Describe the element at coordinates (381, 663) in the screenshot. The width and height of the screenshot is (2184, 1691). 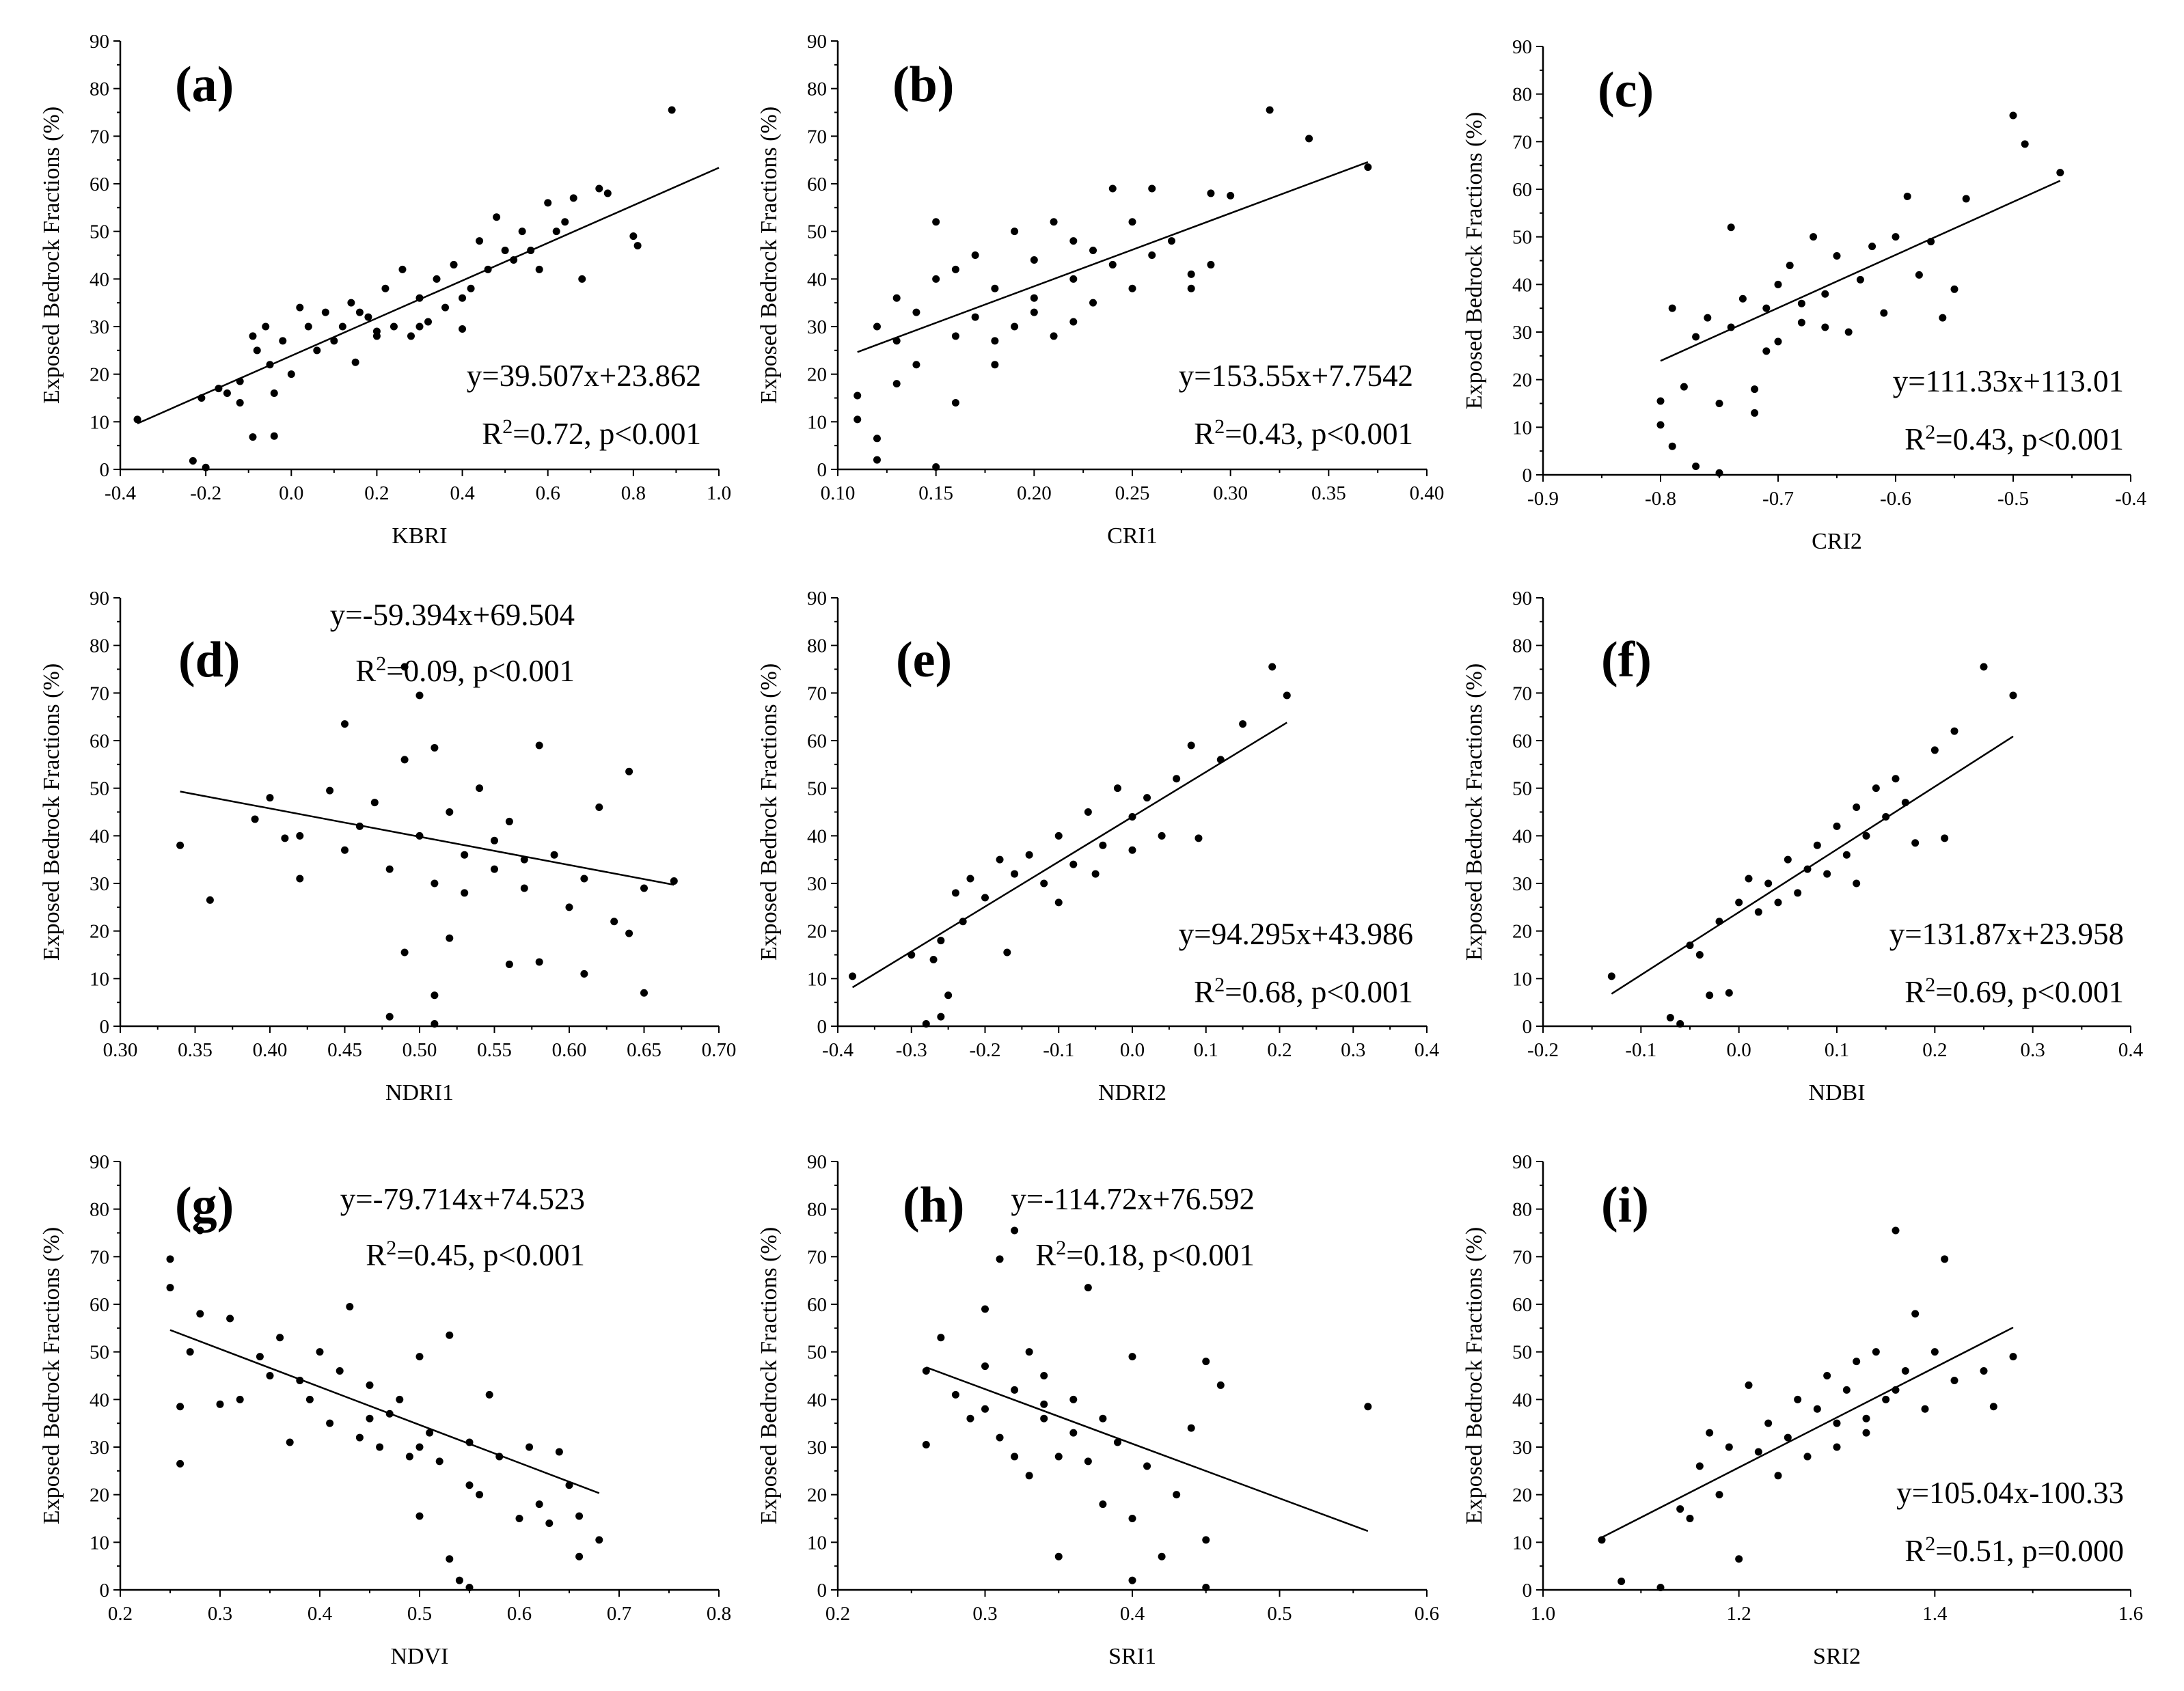
I see `r-superscript: 2` at that location.